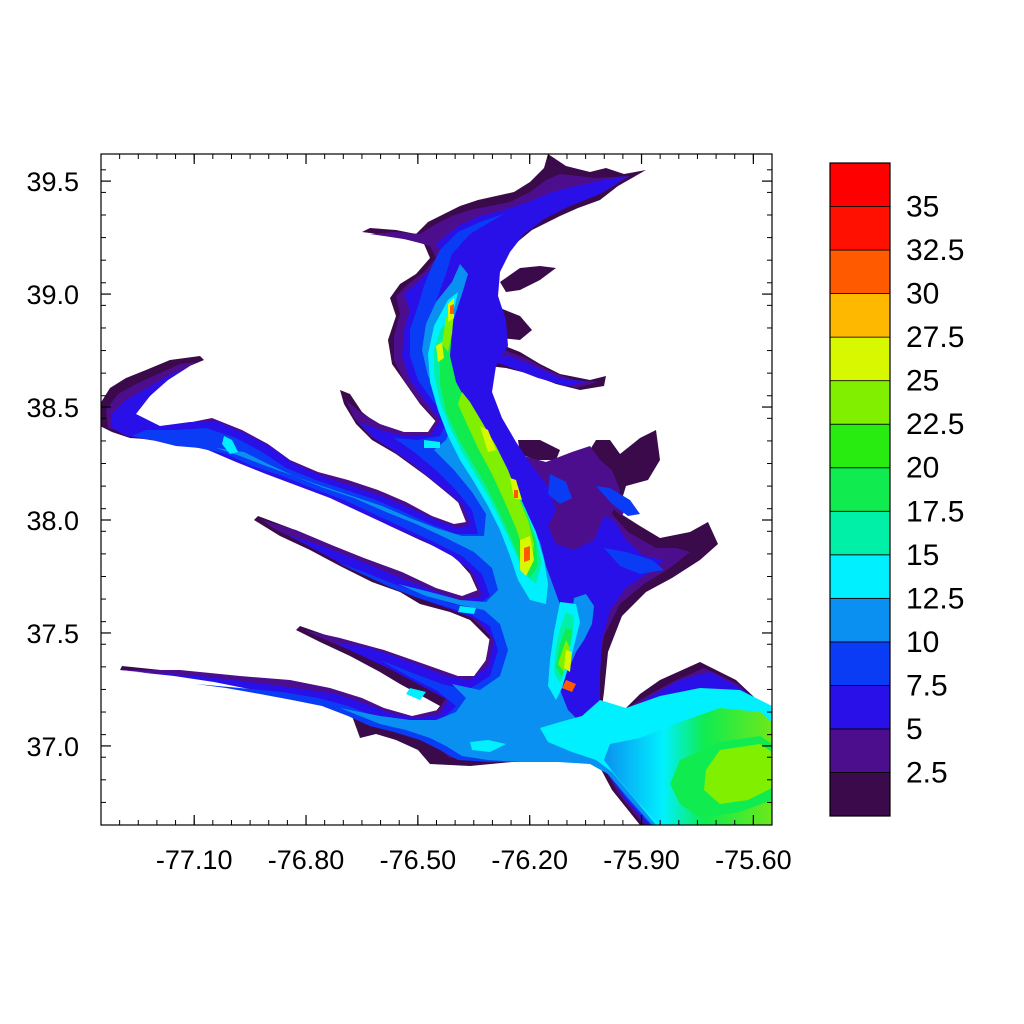  What do you see at coordinates (927, 685) in the screenshot?
I see `colorbar-label: 7.5` at bounding box center [927, 685].